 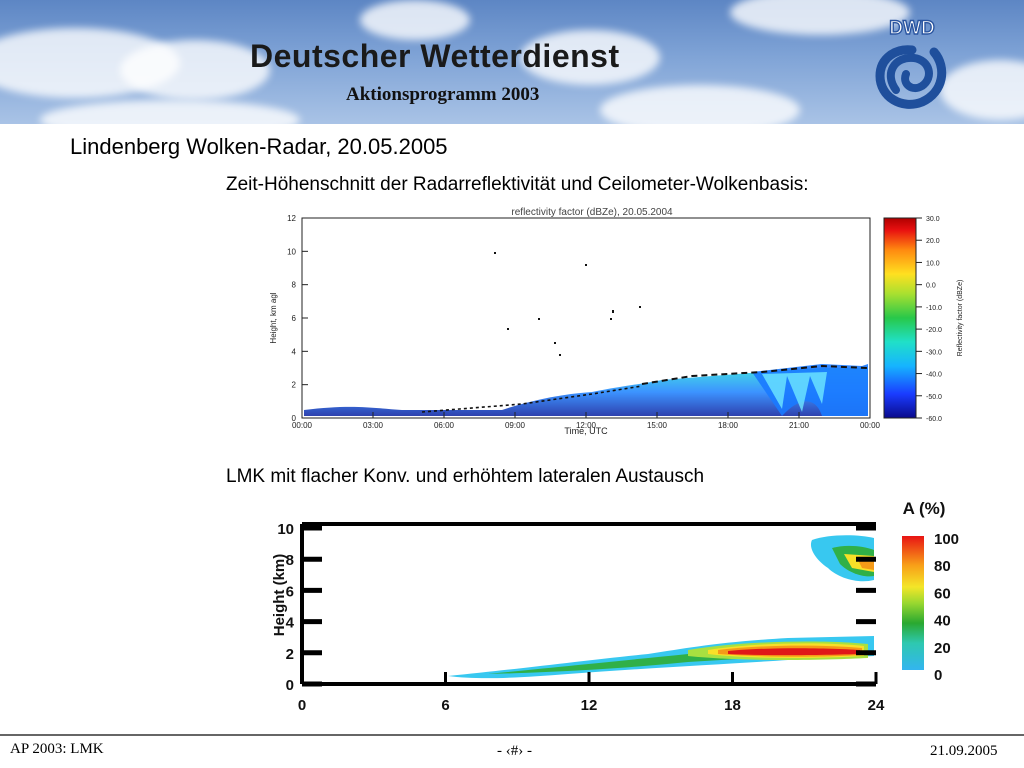 What do you see at coordinates (933, 241) in the screenshot?
I see `radar-colorbar-tick-label: 20.0` at bounding box center [933, 241].